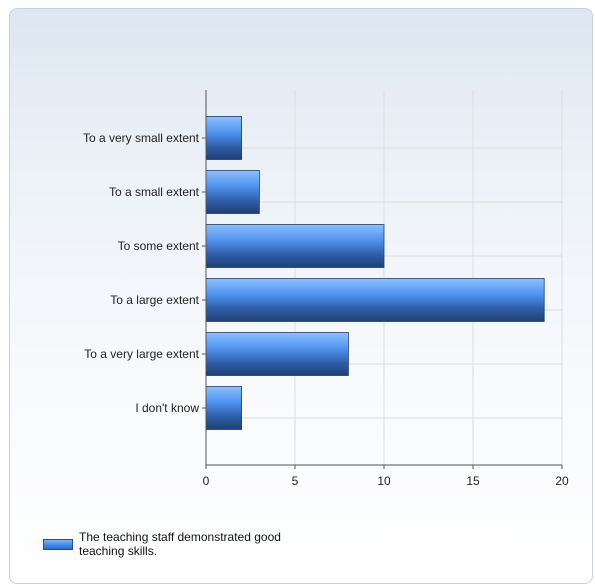 The width and height of the screenshot is (595, 587). I want to click on y-tick-label: To a large extent, so click(154, 300).